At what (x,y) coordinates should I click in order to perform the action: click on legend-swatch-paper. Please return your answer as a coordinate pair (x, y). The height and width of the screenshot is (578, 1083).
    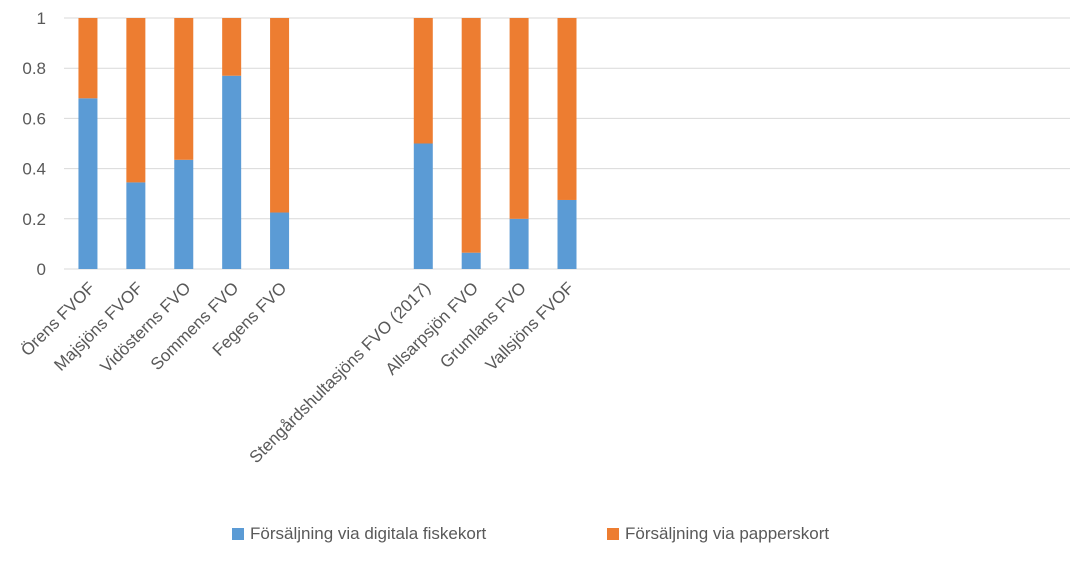
    Looking at the image, I should click on (613, 534).